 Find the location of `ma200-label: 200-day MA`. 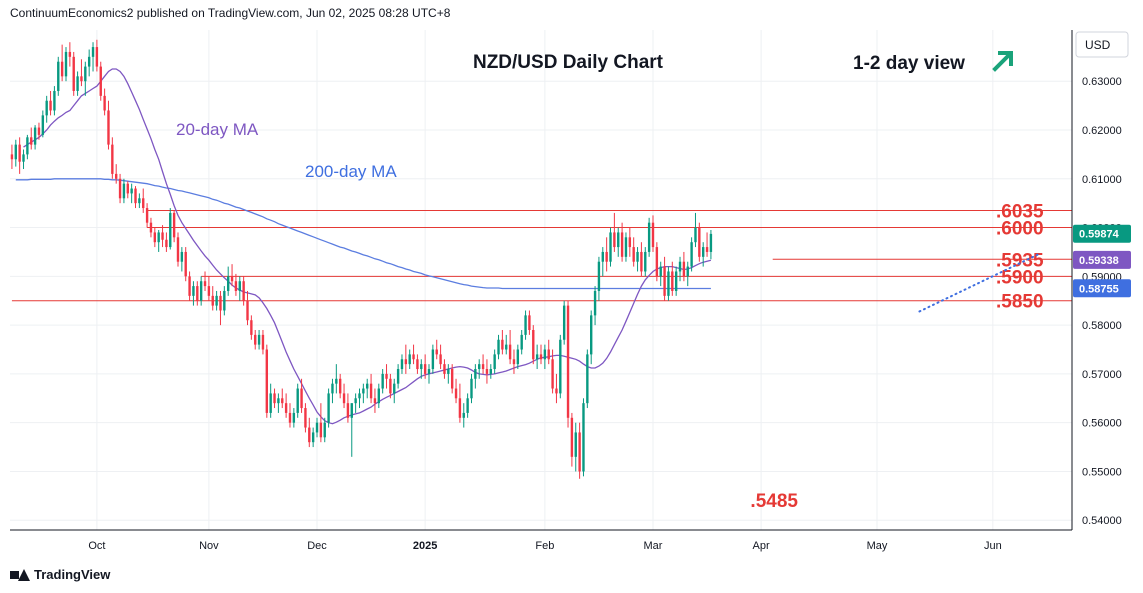

ma200-label: 200-day MA is located at coordinates (351, 171).